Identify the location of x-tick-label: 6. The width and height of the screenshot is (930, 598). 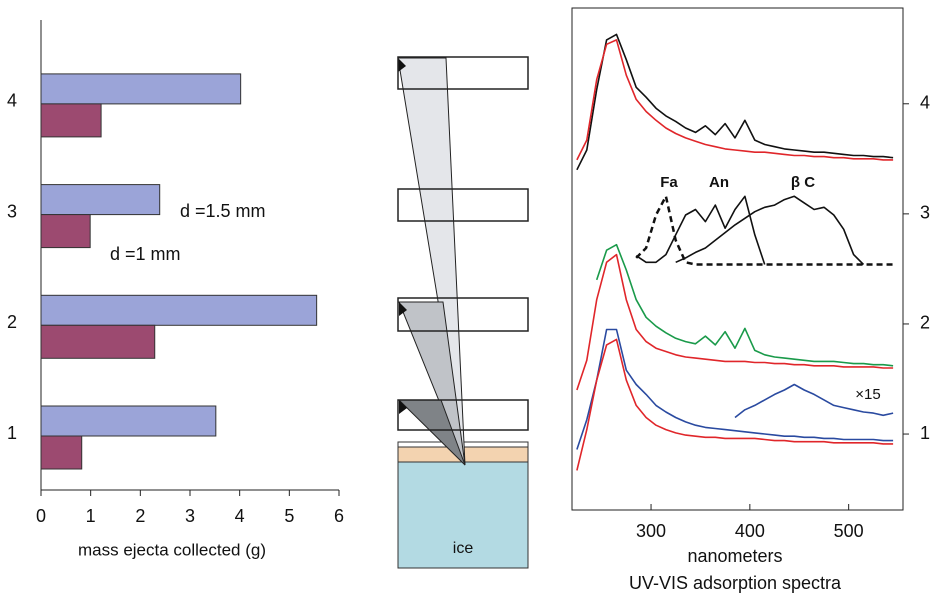
(339, 516).